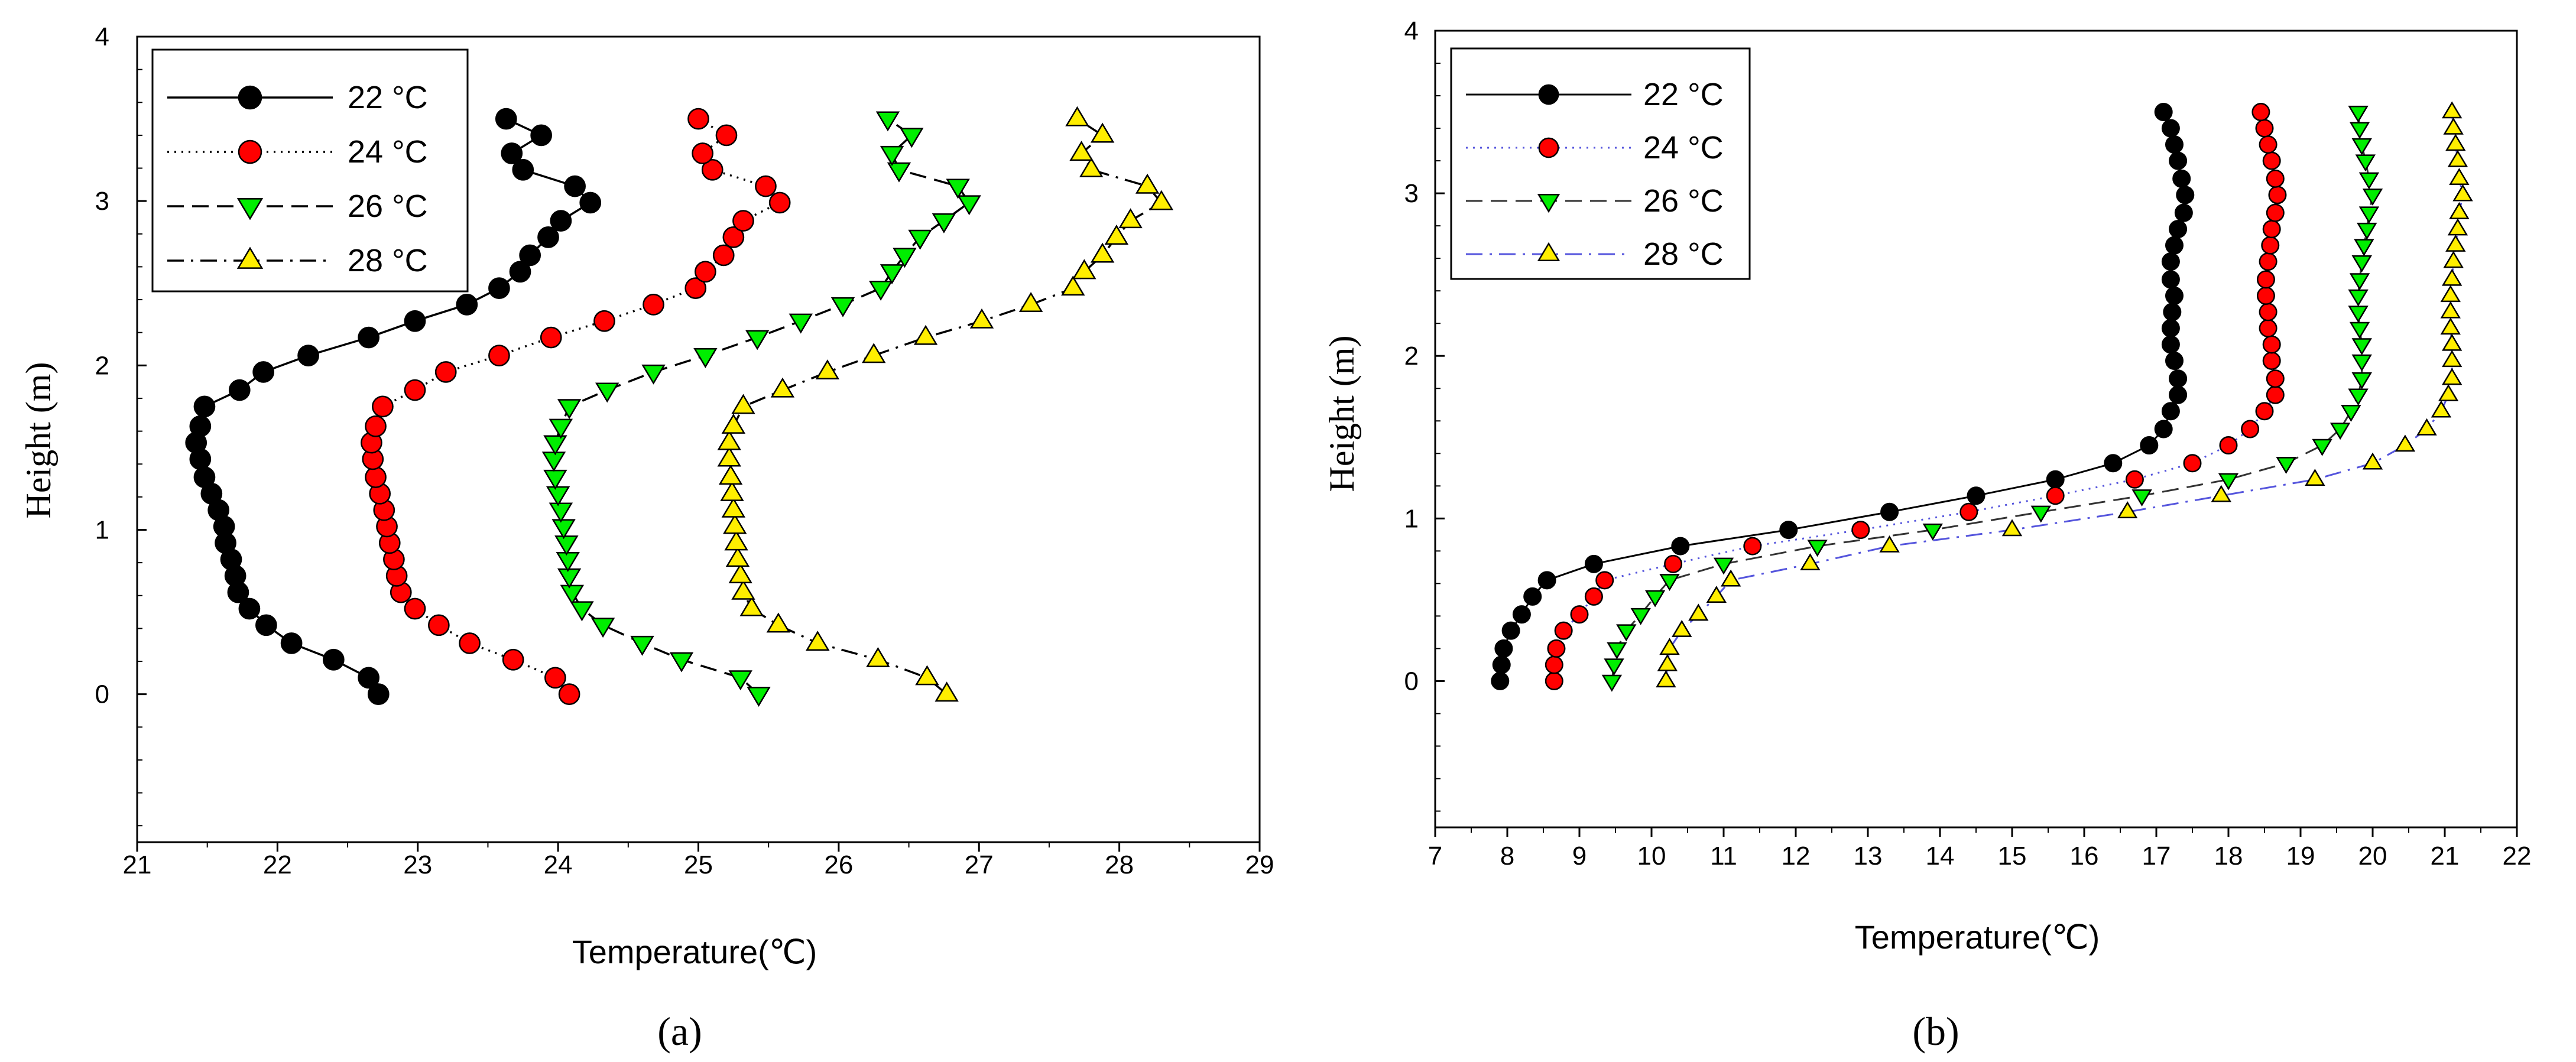  Describe the element at coordinates (1259, 864) in the screenshot. I see `x-tick-label: 29` at that location.